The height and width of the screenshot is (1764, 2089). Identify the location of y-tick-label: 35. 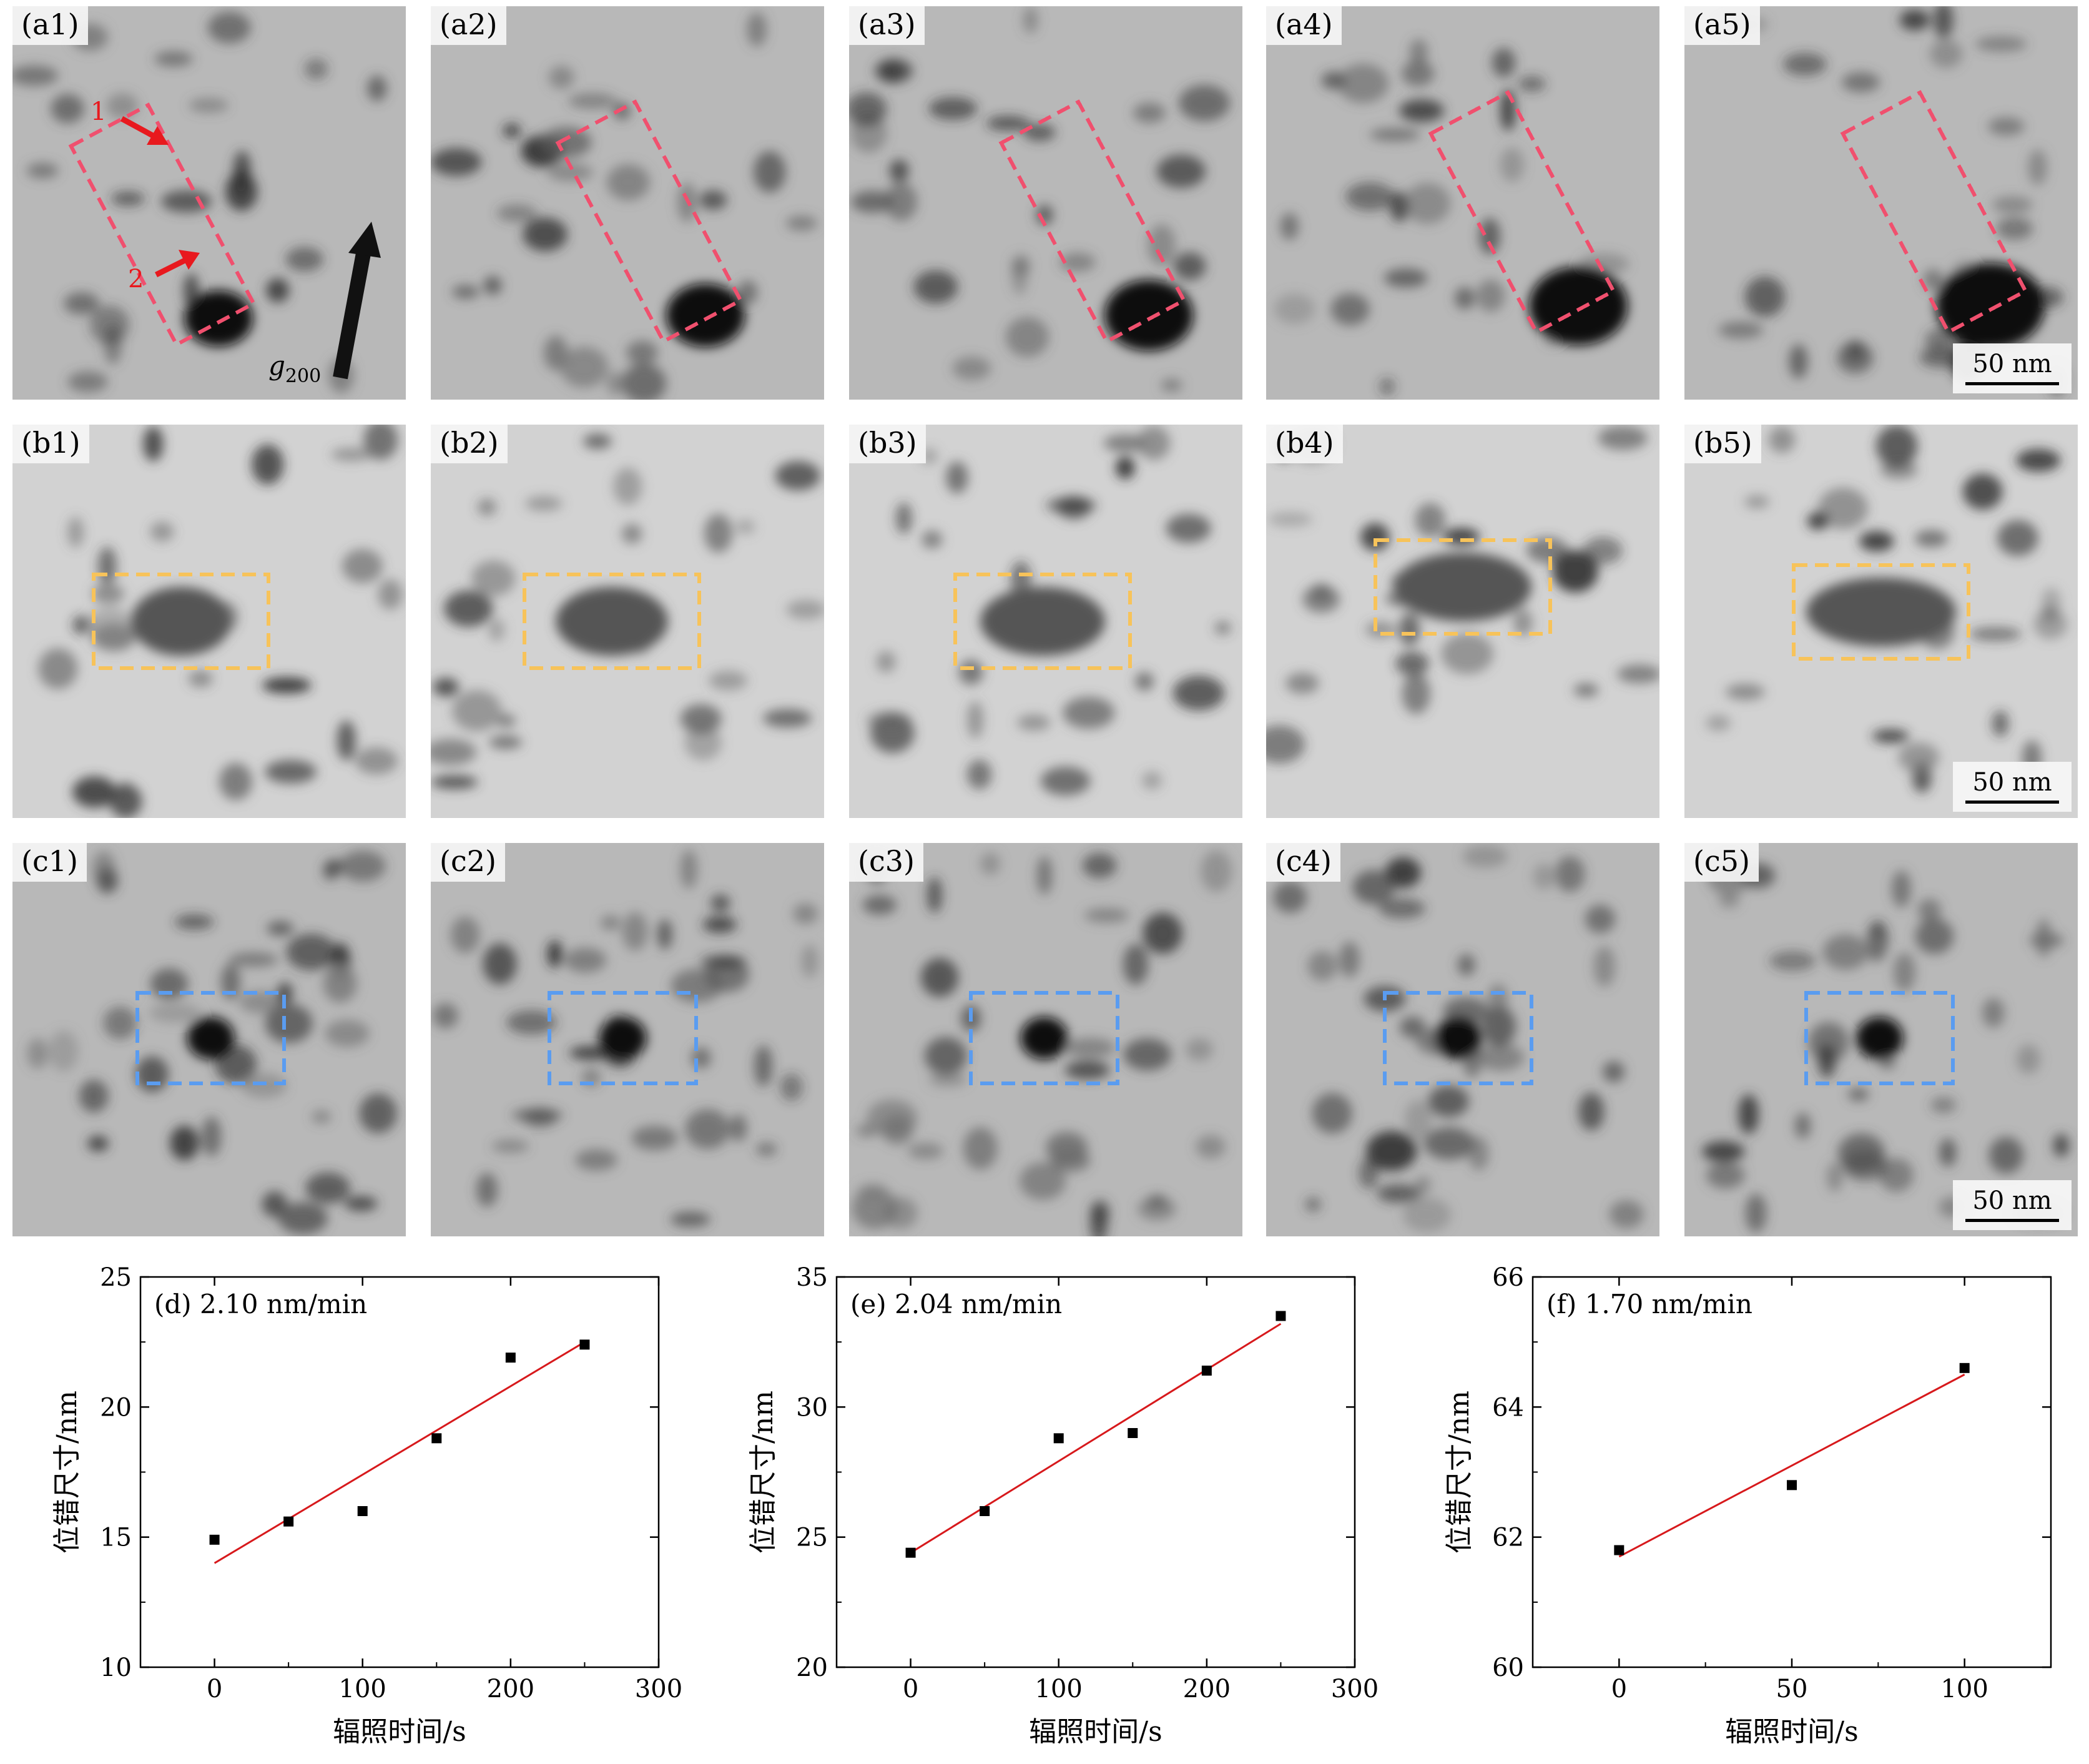
(812, 1277).